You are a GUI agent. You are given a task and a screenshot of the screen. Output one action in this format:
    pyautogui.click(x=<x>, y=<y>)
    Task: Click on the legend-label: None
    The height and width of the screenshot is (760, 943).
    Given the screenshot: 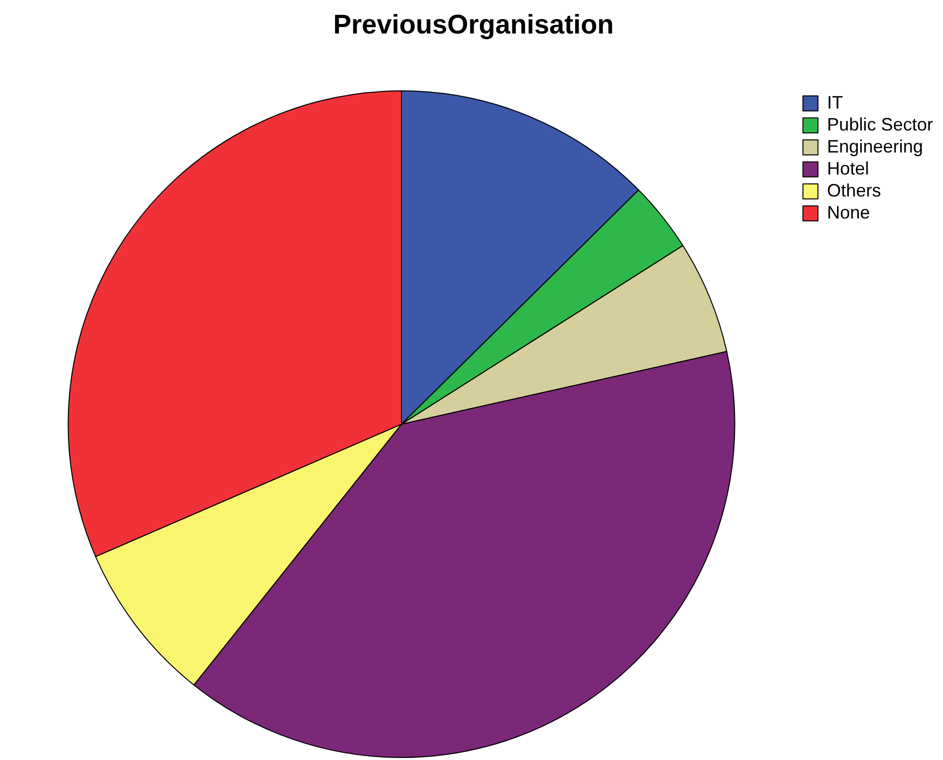 What is the action you would take?
    pyautogui.click(x=848, y=212)
    